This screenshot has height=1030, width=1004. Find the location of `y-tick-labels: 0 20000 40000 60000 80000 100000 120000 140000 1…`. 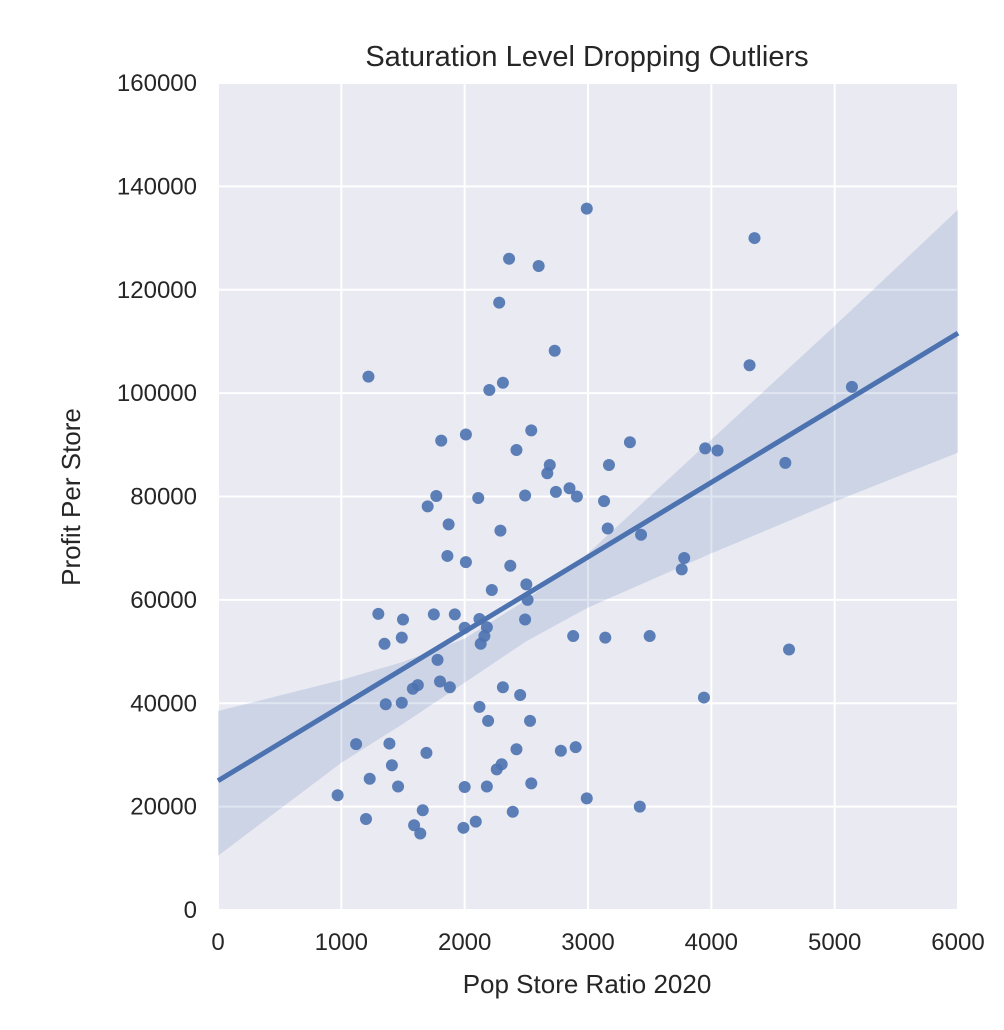

y-tick-labels: 0 20000 40000 60000 80000 100000 120000 140000 1… is located at coordinates (157, 497).